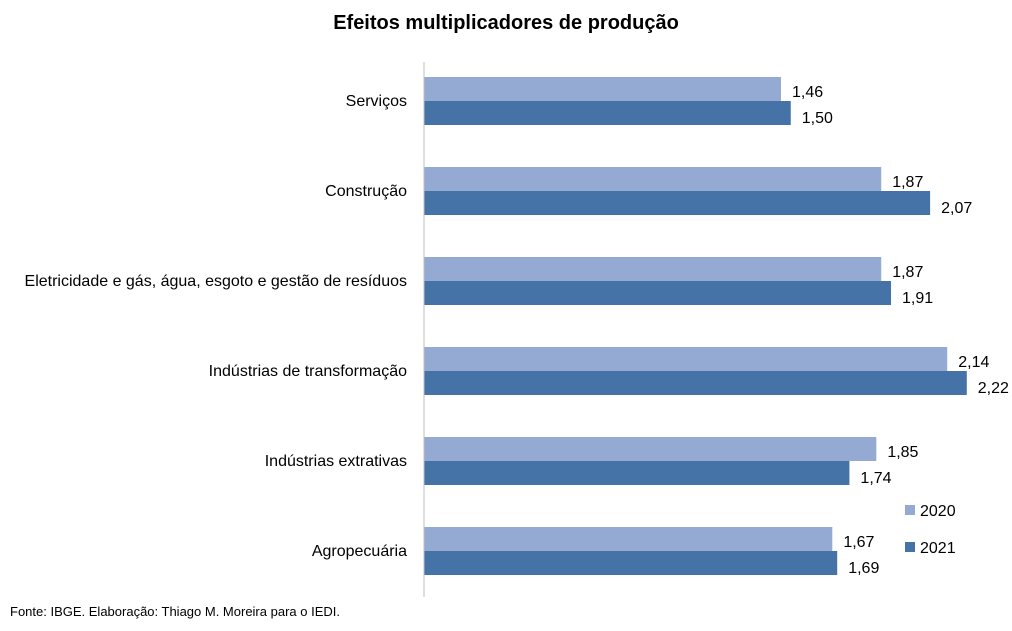  What do you see at coordinates (359, 551) in the screenshot?
I see `category-label: Agropecuária` at bounding box center [359, 551].